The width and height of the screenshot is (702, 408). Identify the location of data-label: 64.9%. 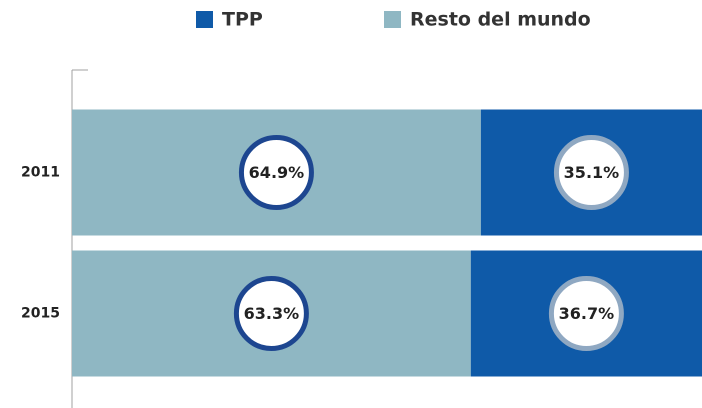
(277, 172).